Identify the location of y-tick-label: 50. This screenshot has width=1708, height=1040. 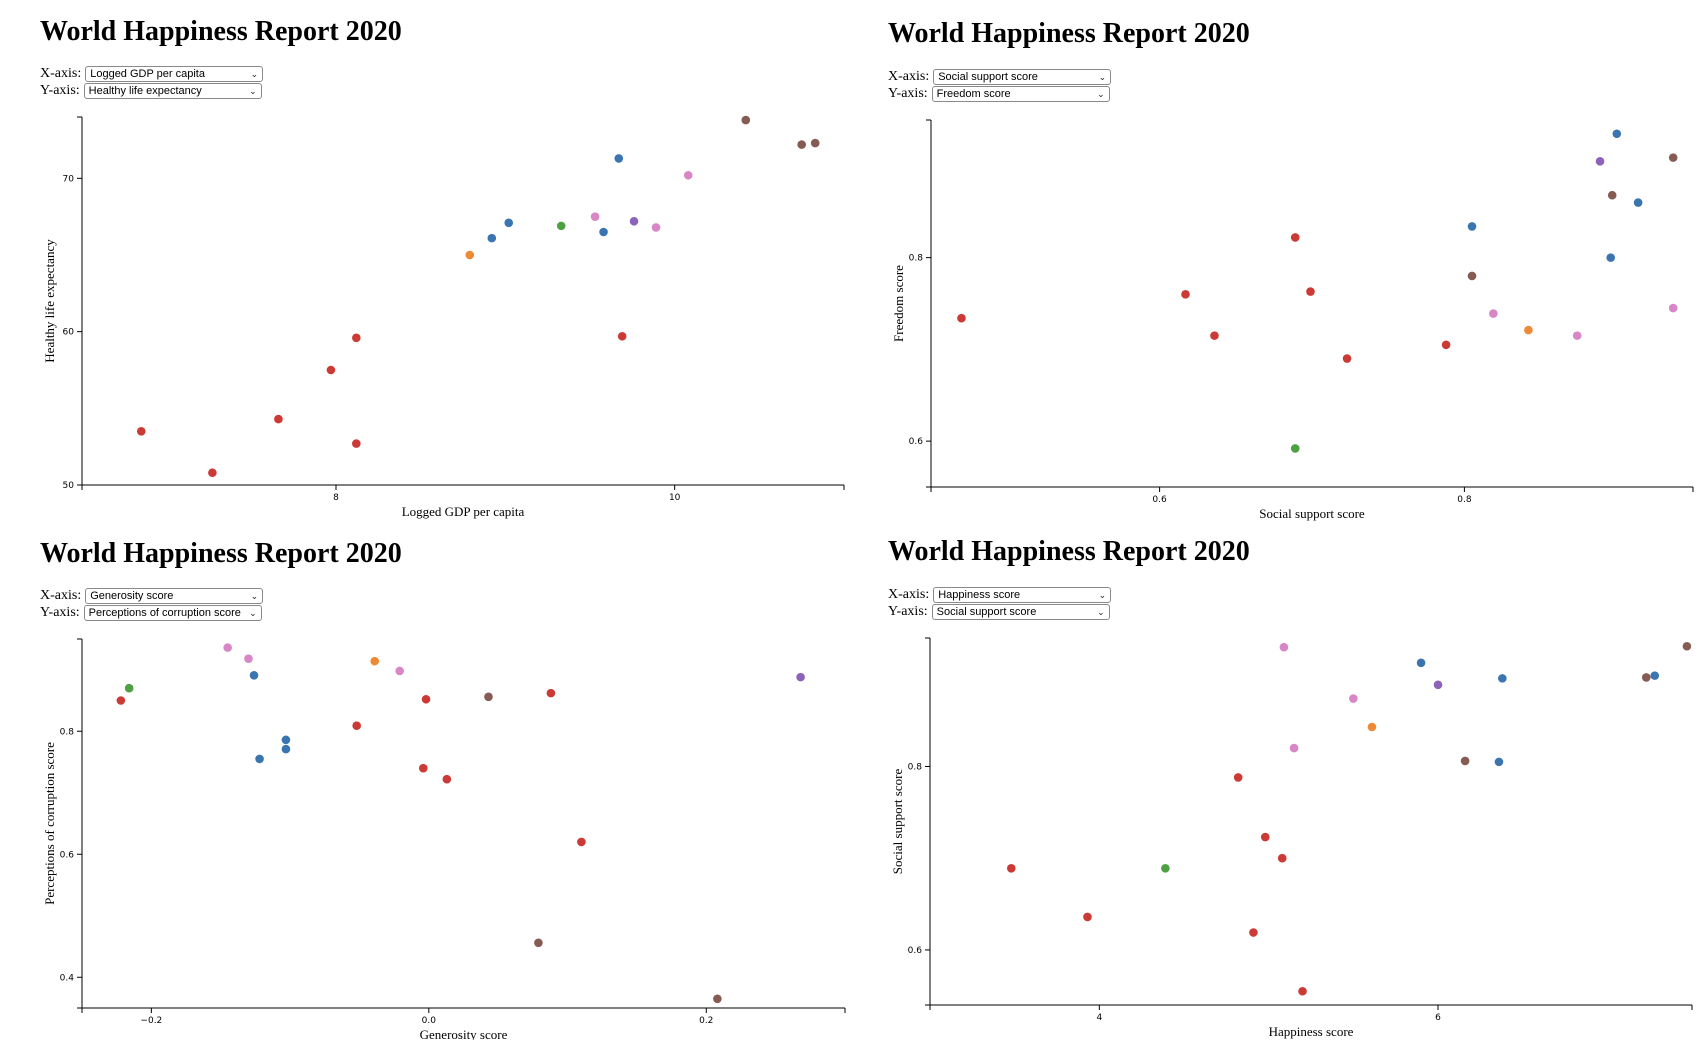
(69, 486).